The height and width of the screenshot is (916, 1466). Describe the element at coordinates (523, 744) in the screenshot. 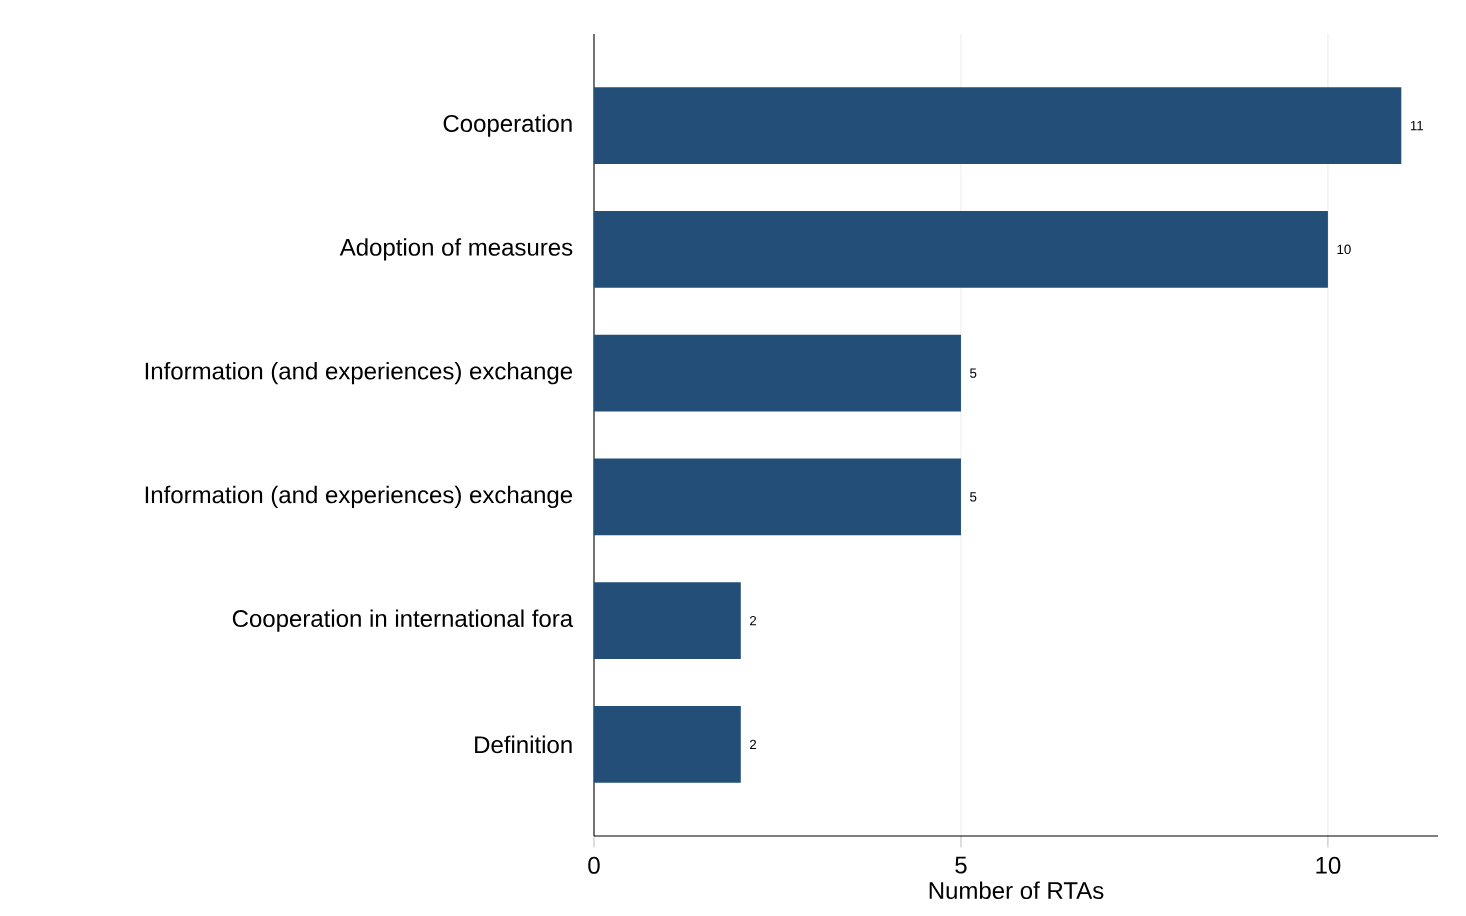

I see `y-tick-label: Definition` at that location.